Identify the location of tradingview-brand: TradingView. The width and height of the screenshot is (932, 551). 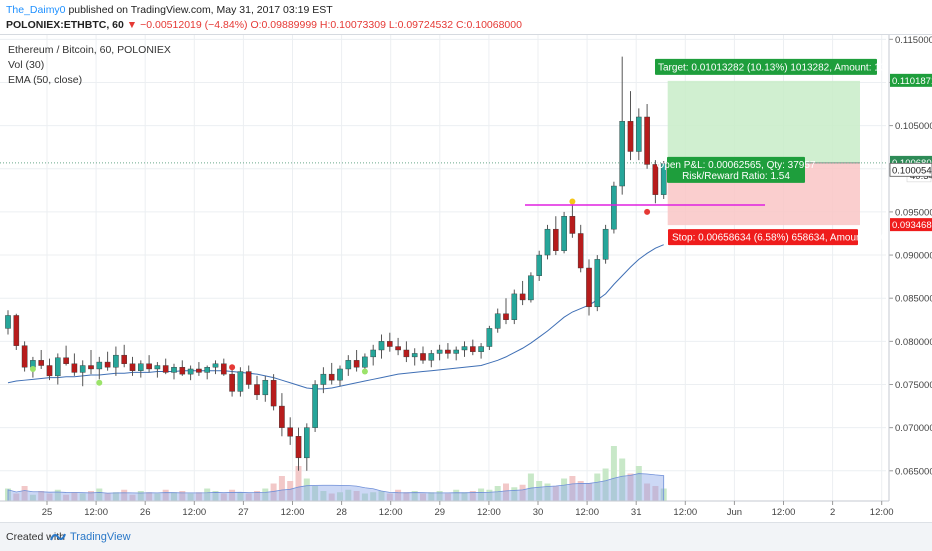
(90, 537).